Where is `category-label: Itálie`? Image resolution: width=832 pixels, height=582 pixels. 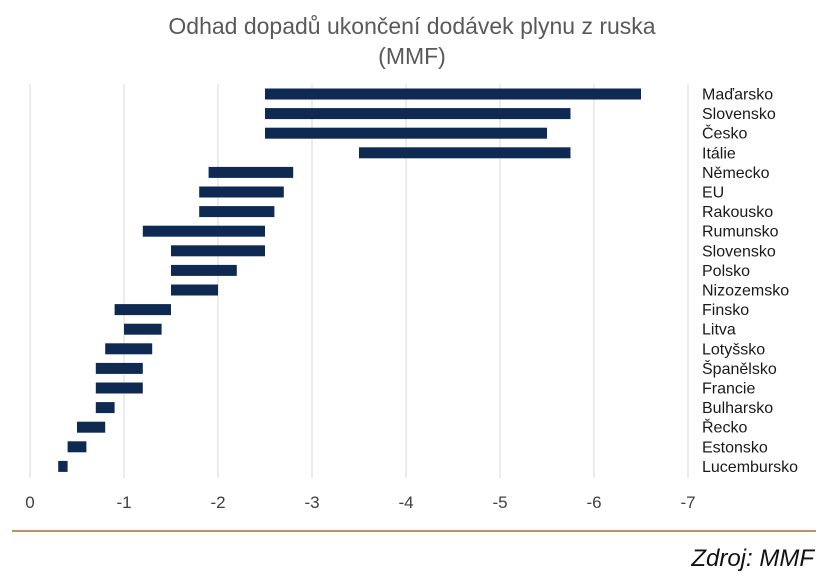
category-label: Itálie is located at coordinates (719, 153).